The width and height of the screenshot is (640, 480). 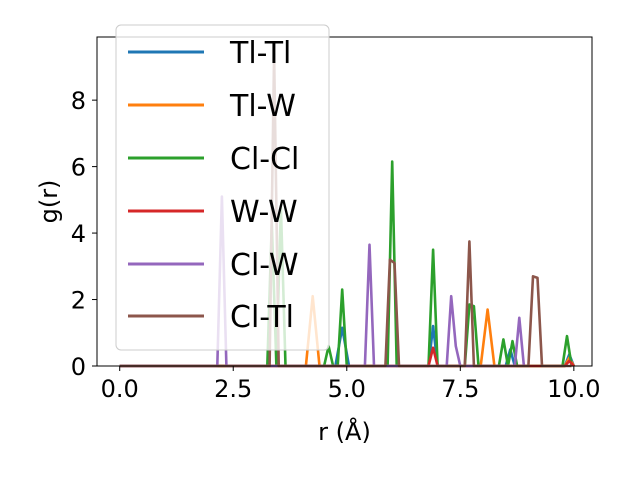 What do you see at coordinates (78, 168) in the screenshot?
I see `y-tick-label: 6` at bounding box center [78, 168].